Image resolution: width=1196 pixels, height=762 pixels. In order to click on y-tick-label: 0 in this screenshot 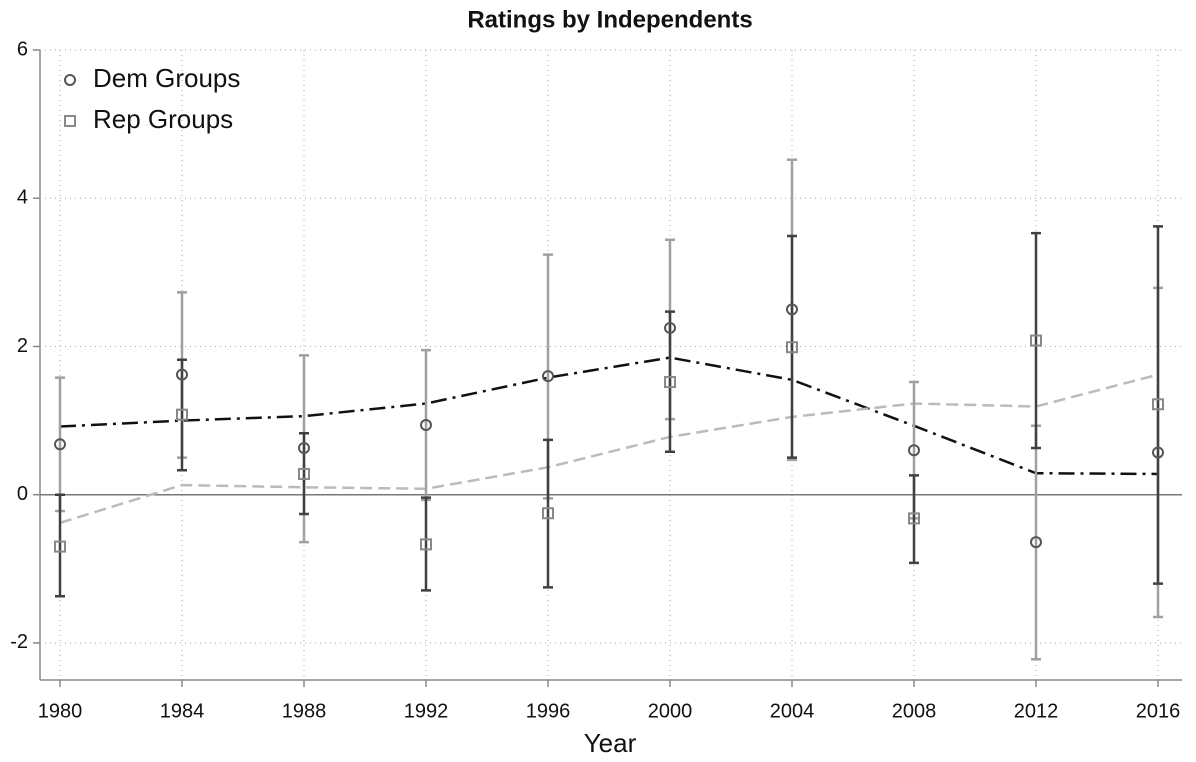, I will do `click(22, 494)`.